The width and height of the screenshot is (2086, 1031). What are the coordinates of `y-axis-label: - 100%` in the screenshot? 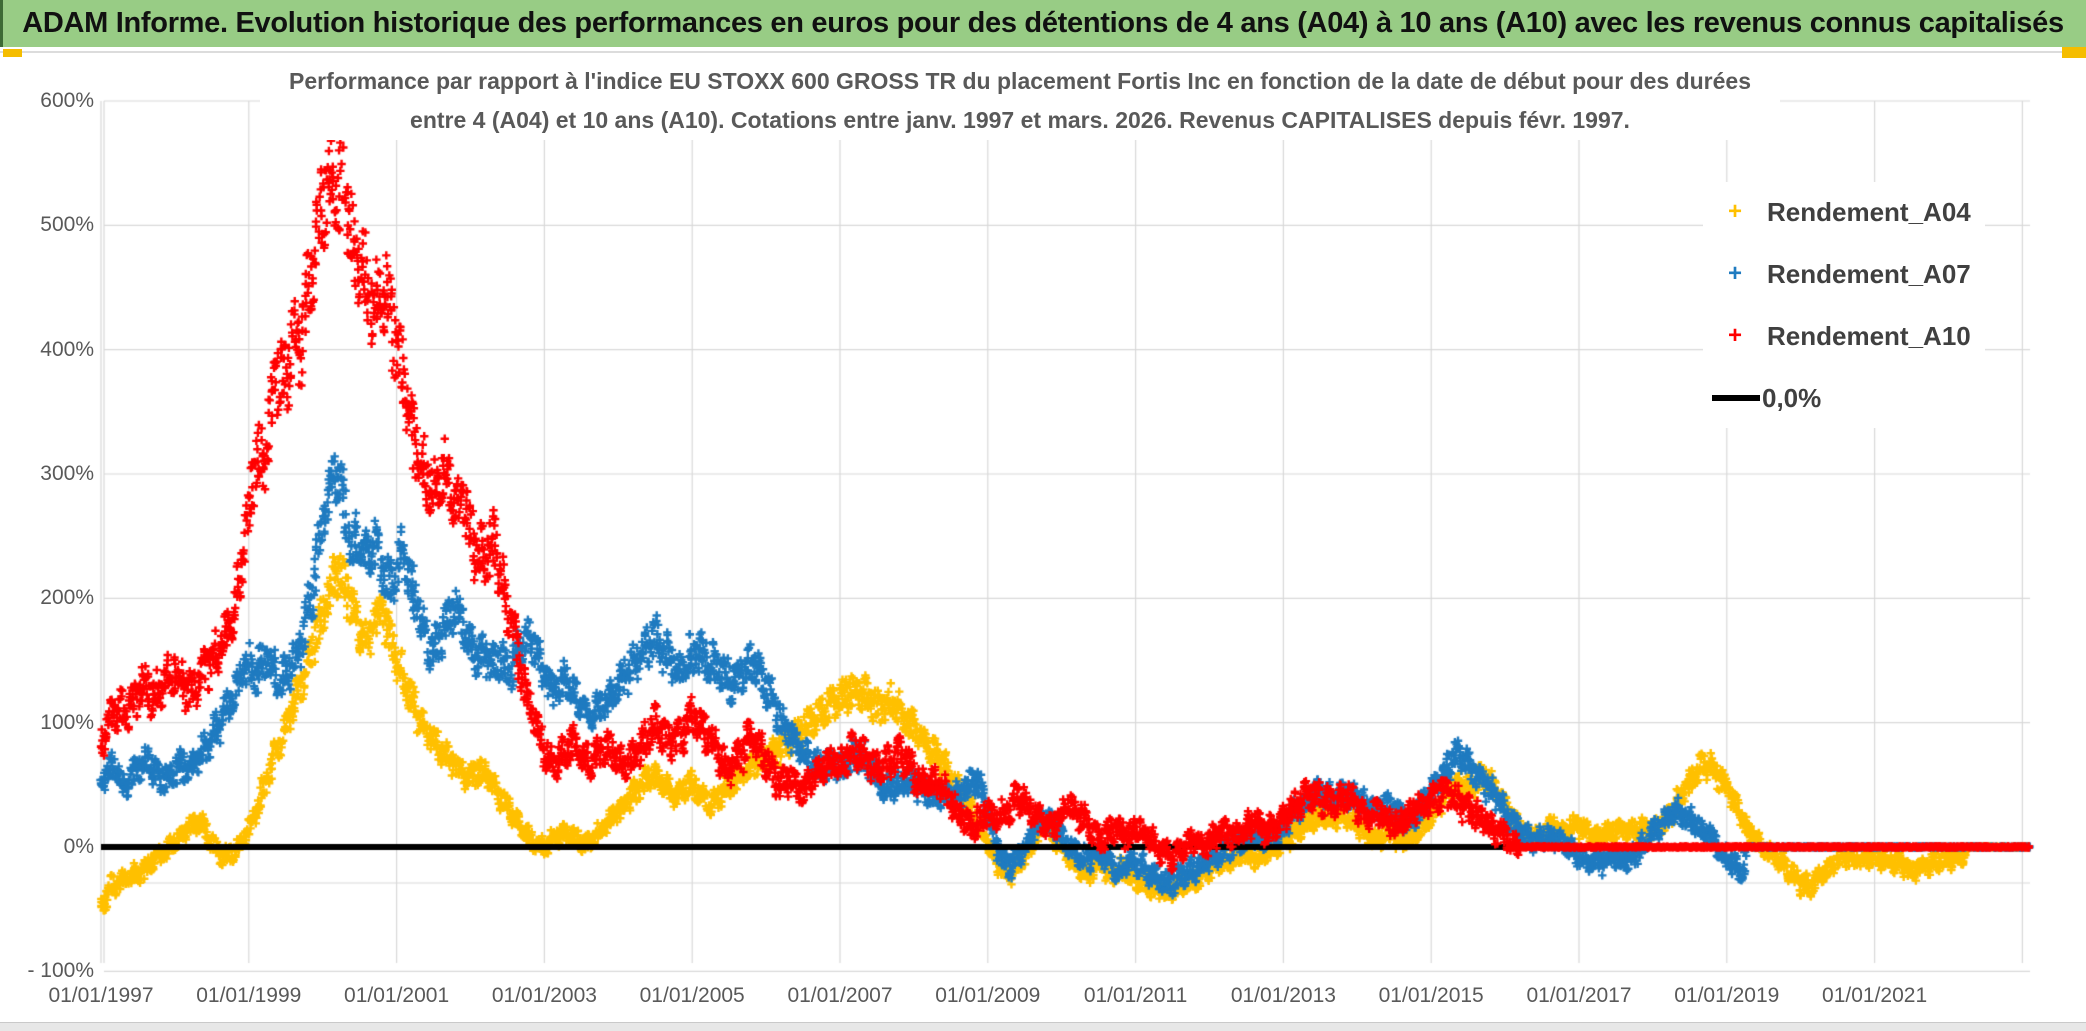 It's located at (60, 971).